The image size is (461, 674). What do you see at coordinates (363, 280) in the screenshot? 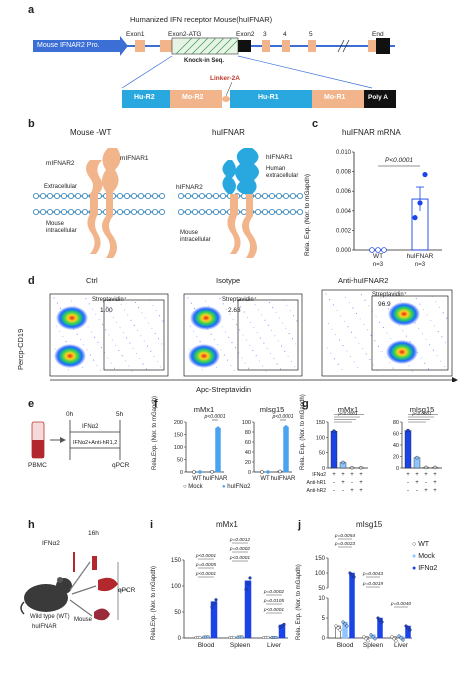
I see `flow-anti-title: Anti-huIFNAR2` at bounding box center [363, 280].